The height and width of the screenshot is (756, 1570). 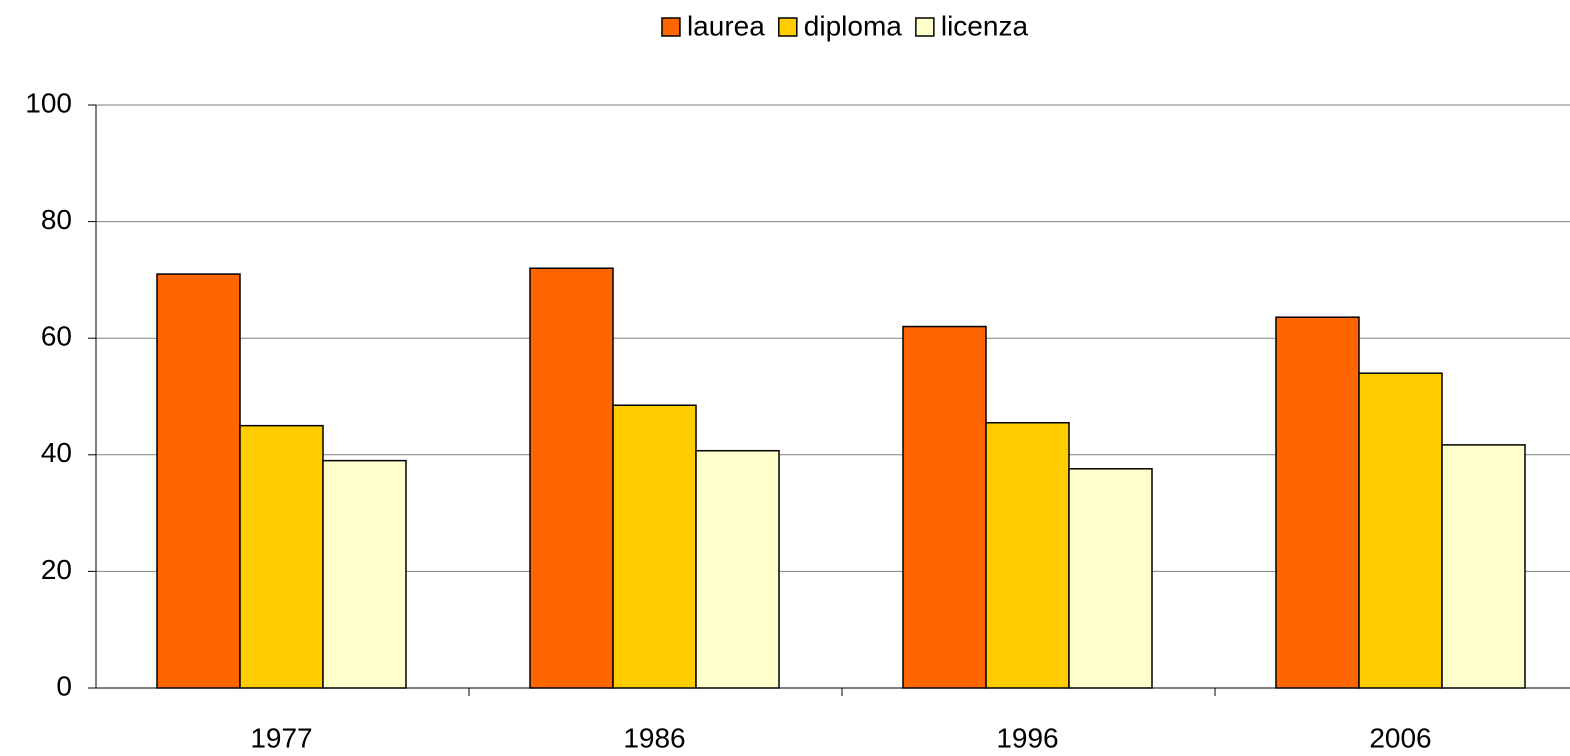 What do you see at coordinates (1400, 737) in the screenshot?
I see `x-tick-label: 2006` at bounding box center [1400, 737].